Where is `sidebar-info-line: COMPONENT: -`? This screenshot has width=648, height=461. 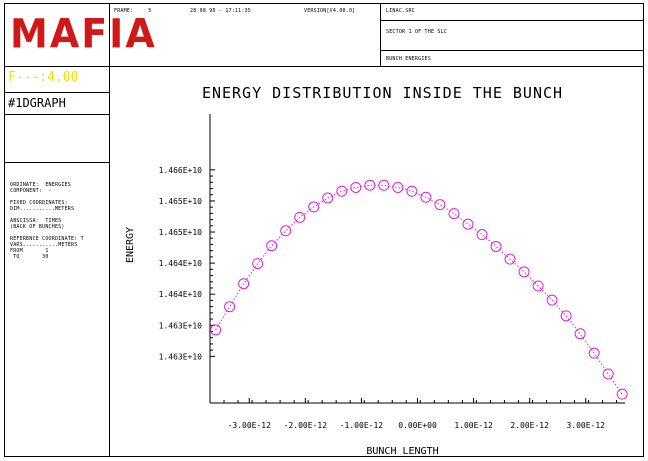 sidebar-info-line: COMPONENT: - is located at coordinates (31, 191).